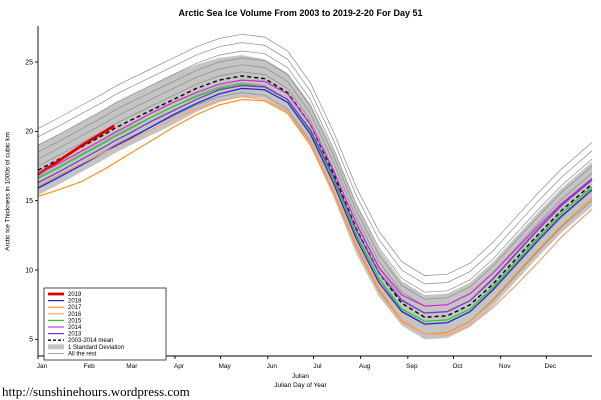  I want to click on legend-box, so click(105, 324).